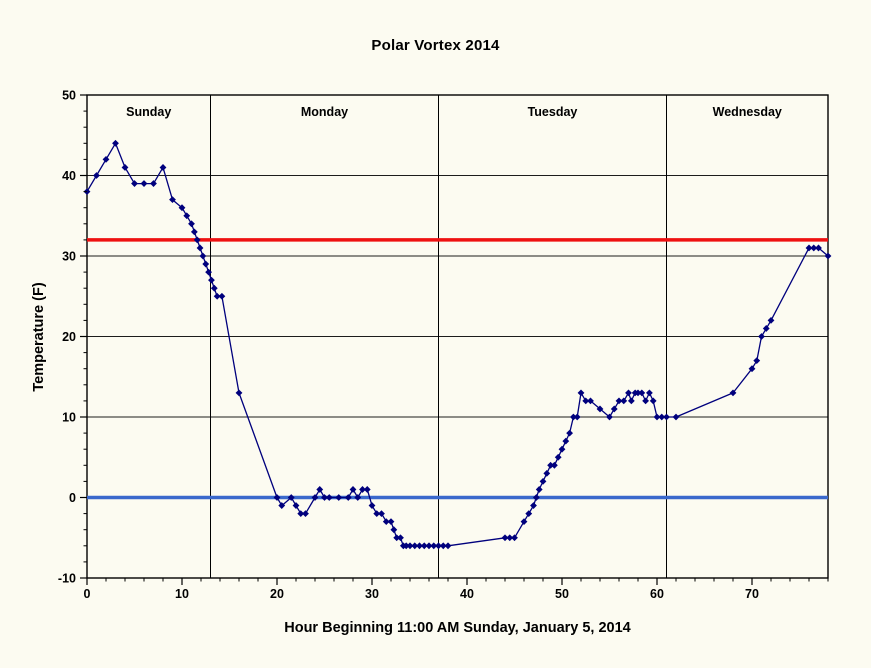  I want to click on chart-title: Polar Vortex 2014, so click(435, 45).